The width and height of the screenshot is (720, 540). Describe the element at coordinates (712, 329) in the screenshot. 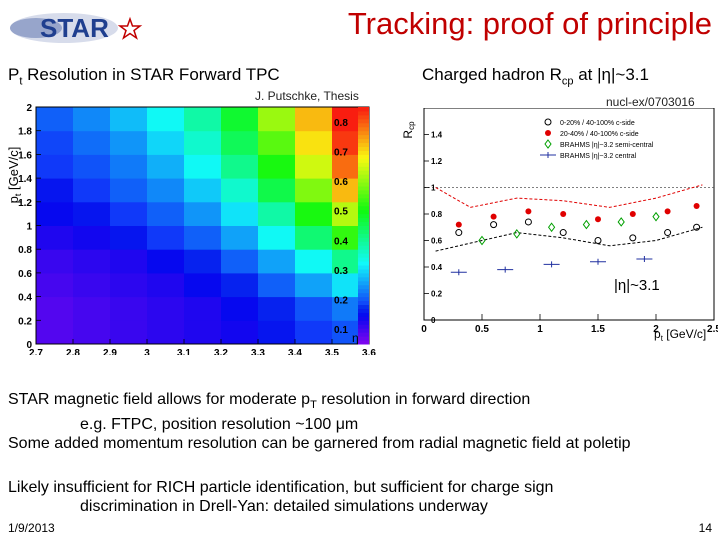

I see `rcp-x-tick-label: 2.5` at that location.